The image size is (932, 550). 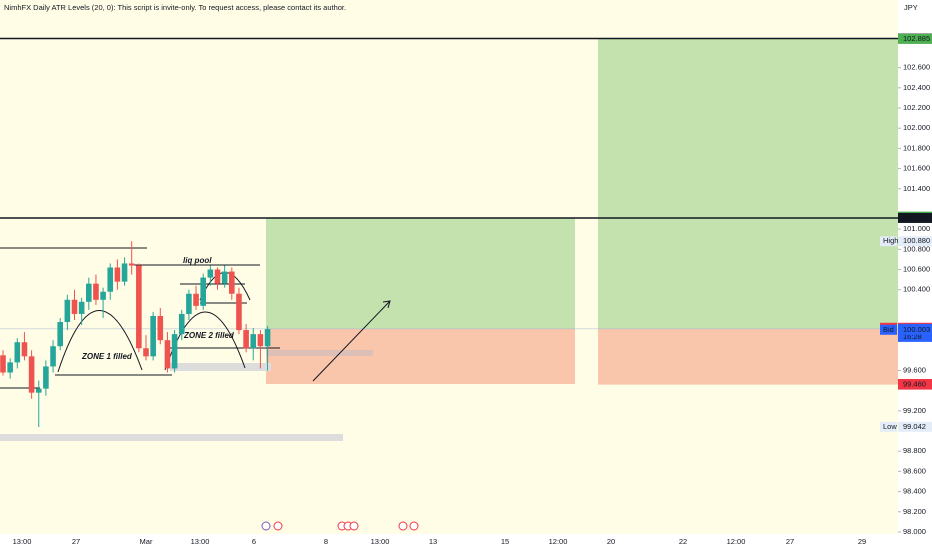 What do you see at coordinates (146, 541) in the screenshot?
I see `x-tick-label: Mar` at bounding box center [146, 541].